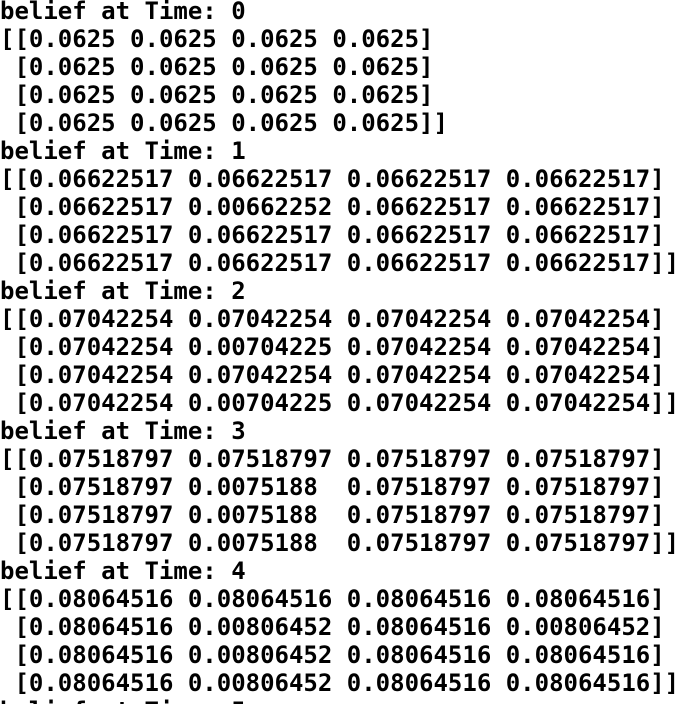  Describe the element at coordinates (123, 151) in the screenshot. I see `belief-heading: belief at Time: 1` at that location.